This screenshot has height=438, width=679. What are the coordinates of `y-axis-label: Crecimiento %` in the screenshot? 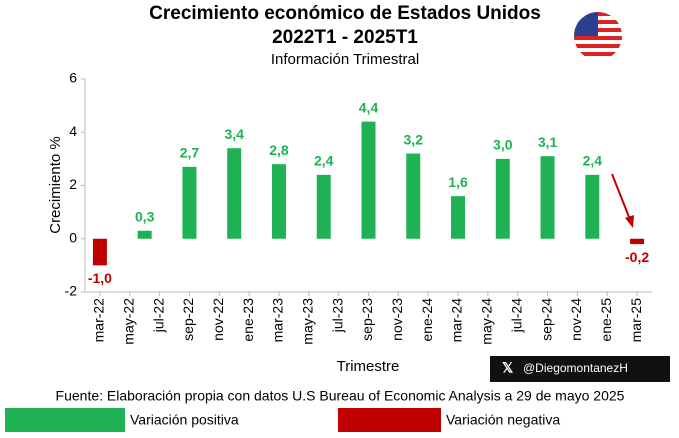 It's located at (55, 185).